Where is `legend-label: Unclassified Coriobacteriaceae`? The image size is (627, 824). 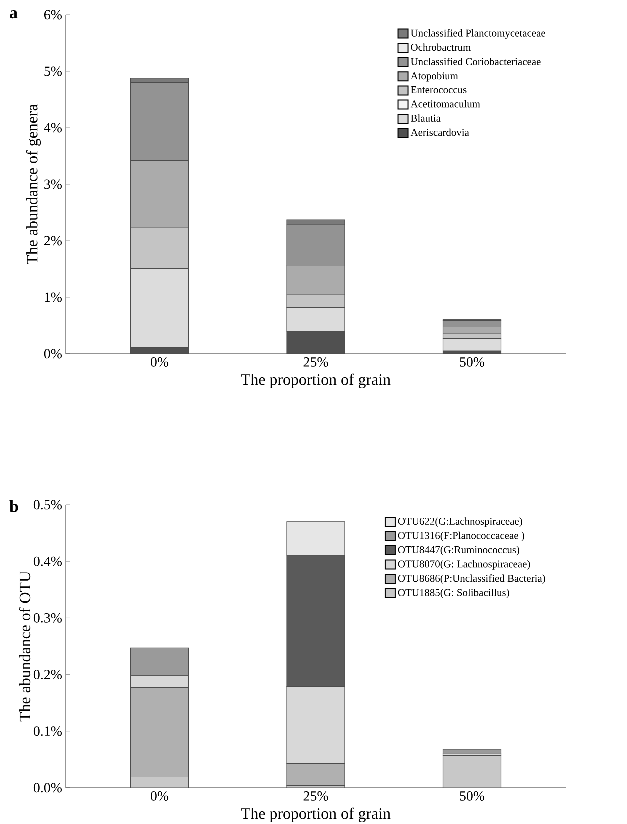
legend-label: Unclassified Coriobacteriaceae is located at coordinates (475, 62).